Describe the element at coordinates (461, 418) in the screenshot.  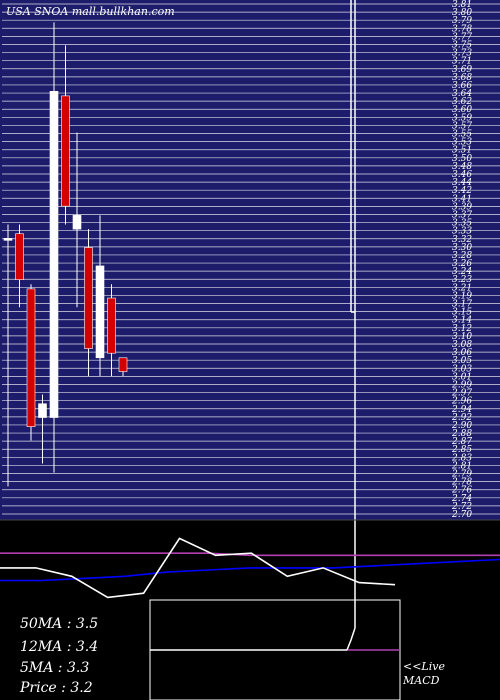
I see `y-tick-label: 2.92` at that location.